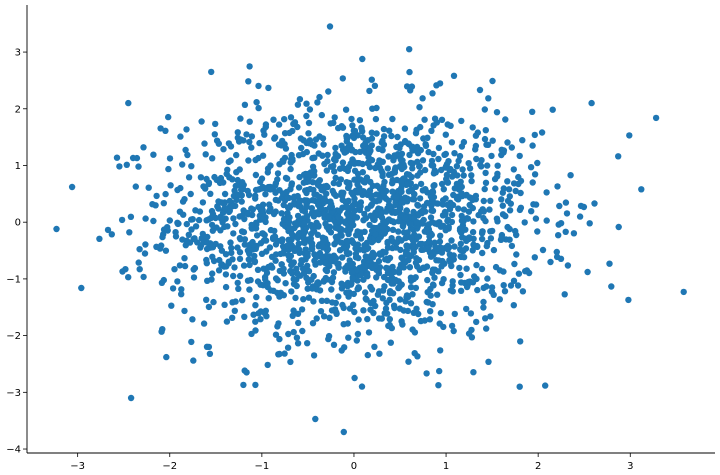 The width and height of the screenshot is (720, 475). Describe the element at coordinates (16, 252) in the screenshot. I see `y-axis-ticks: −4 −3 −2 −1 0 1 2 3` at that location.